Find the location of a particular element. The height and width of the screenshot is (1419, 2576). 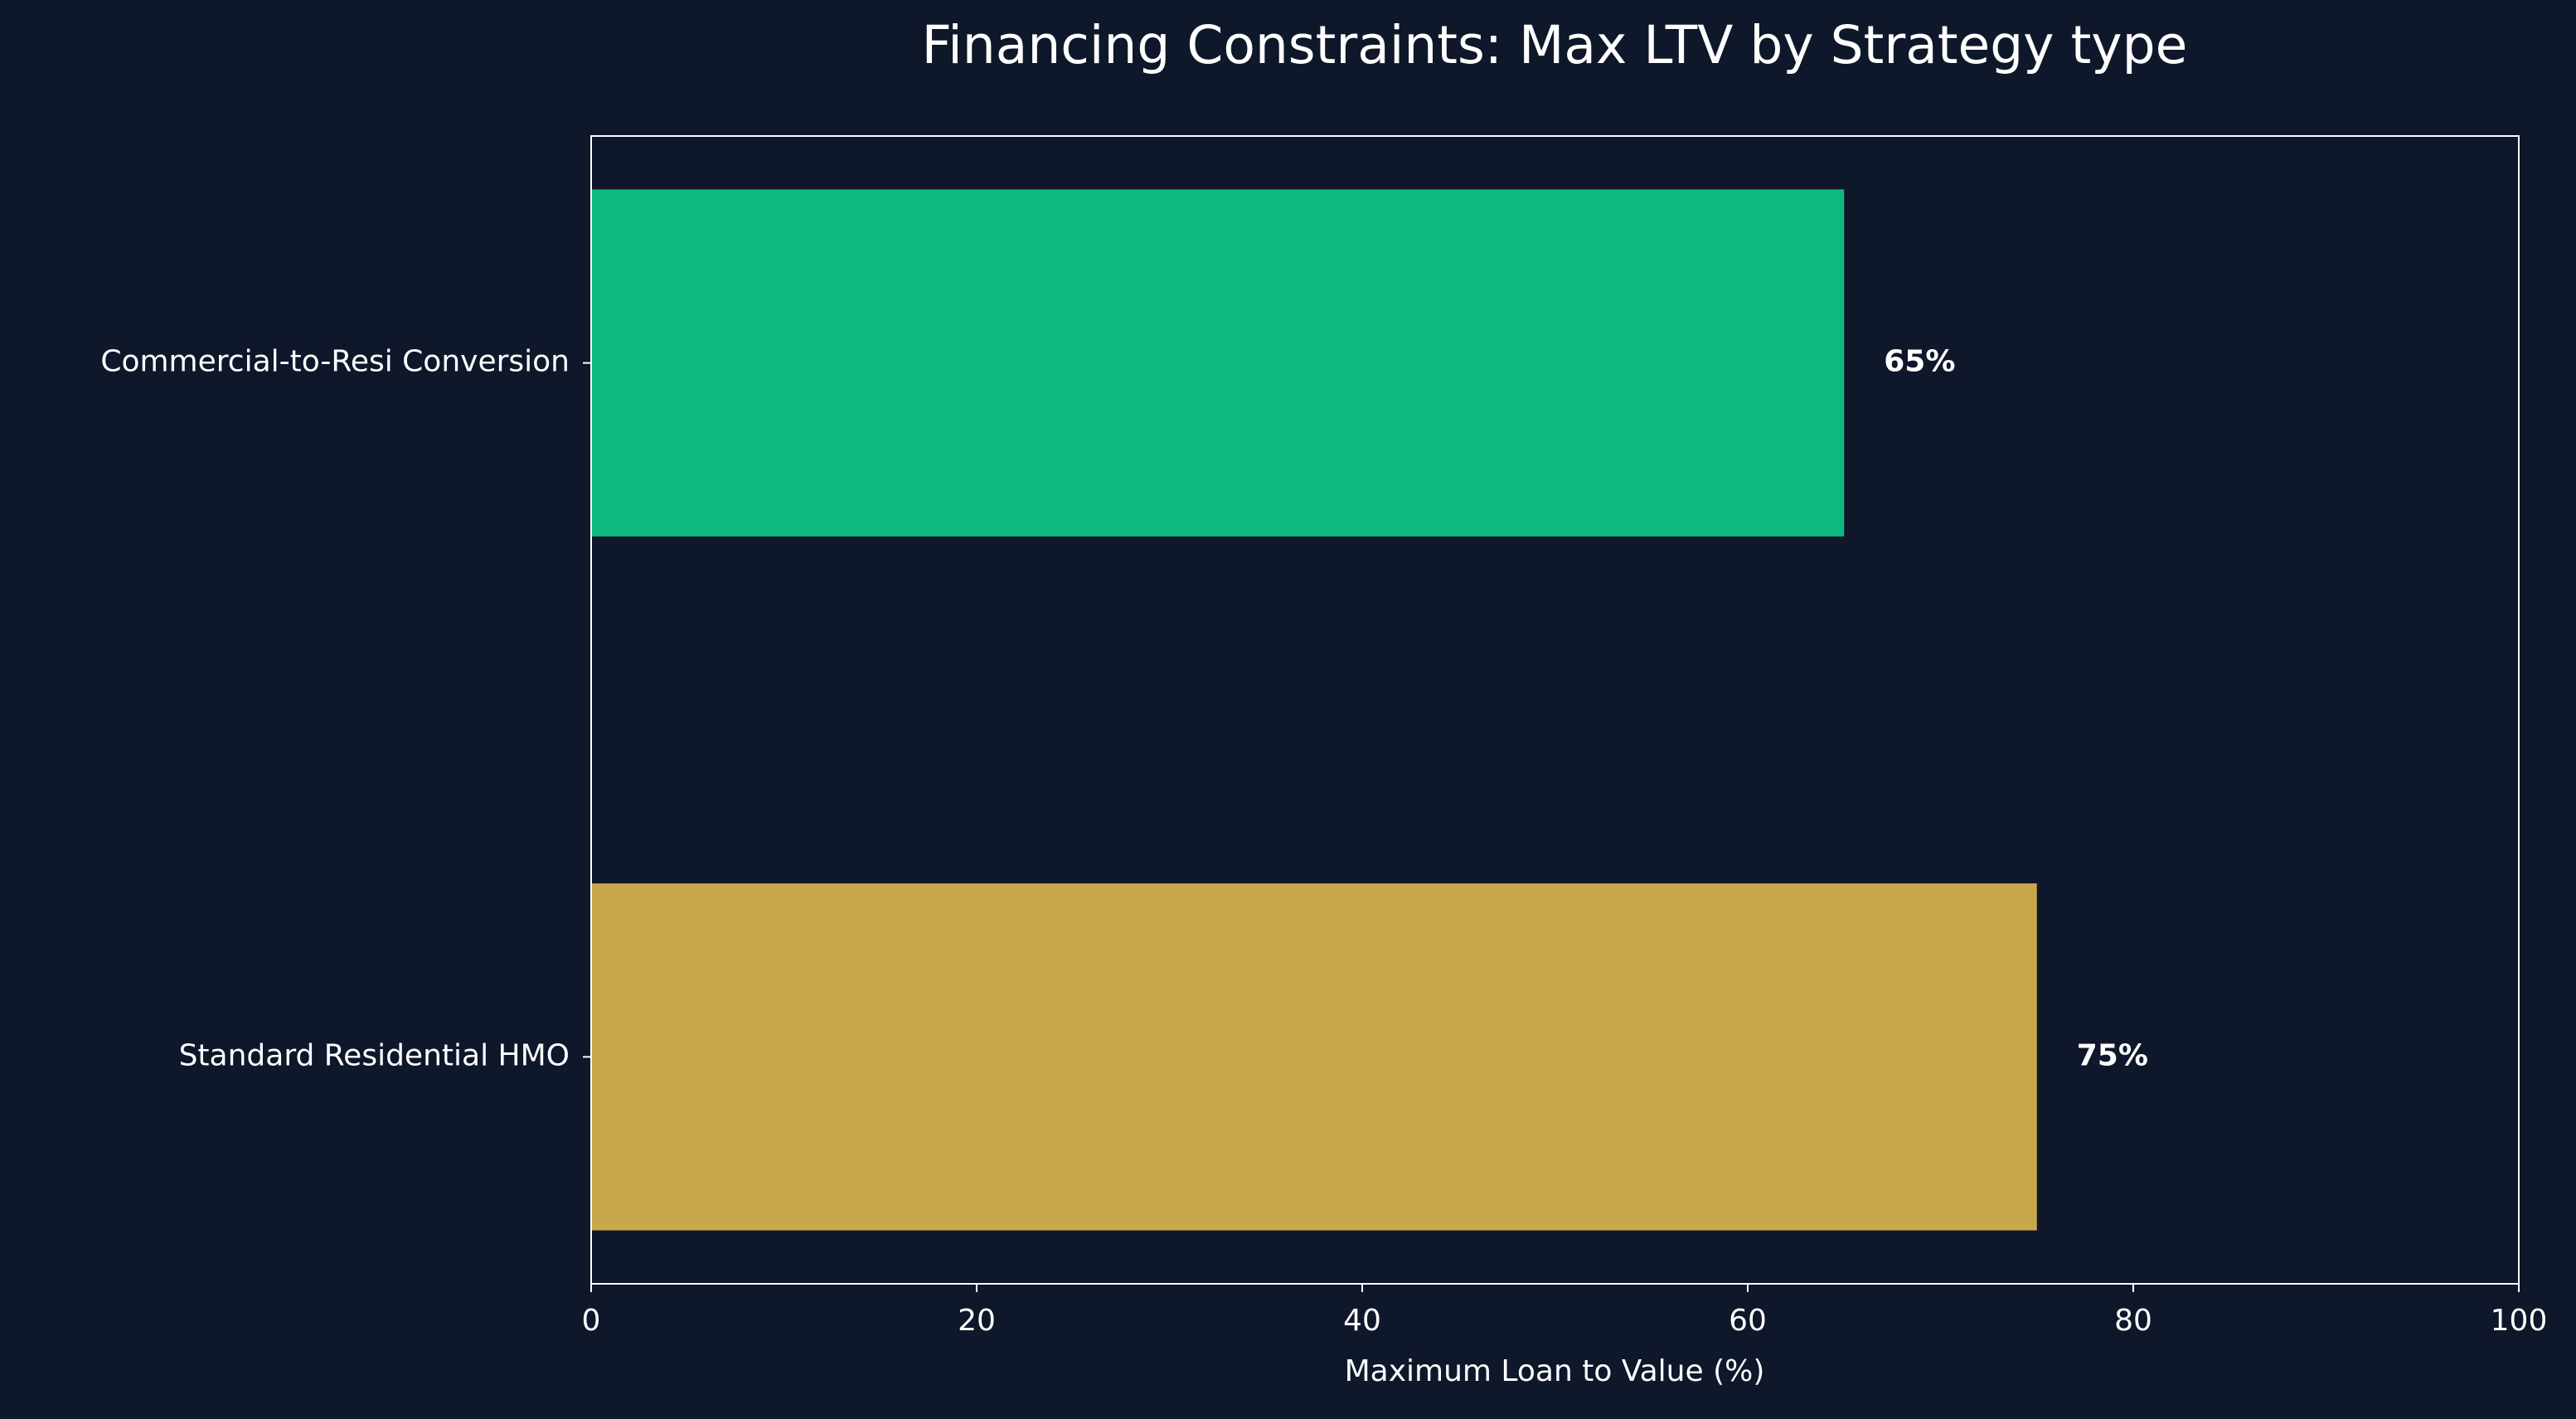

x-tick-label: 0 is located at coordinates (591, 1321).